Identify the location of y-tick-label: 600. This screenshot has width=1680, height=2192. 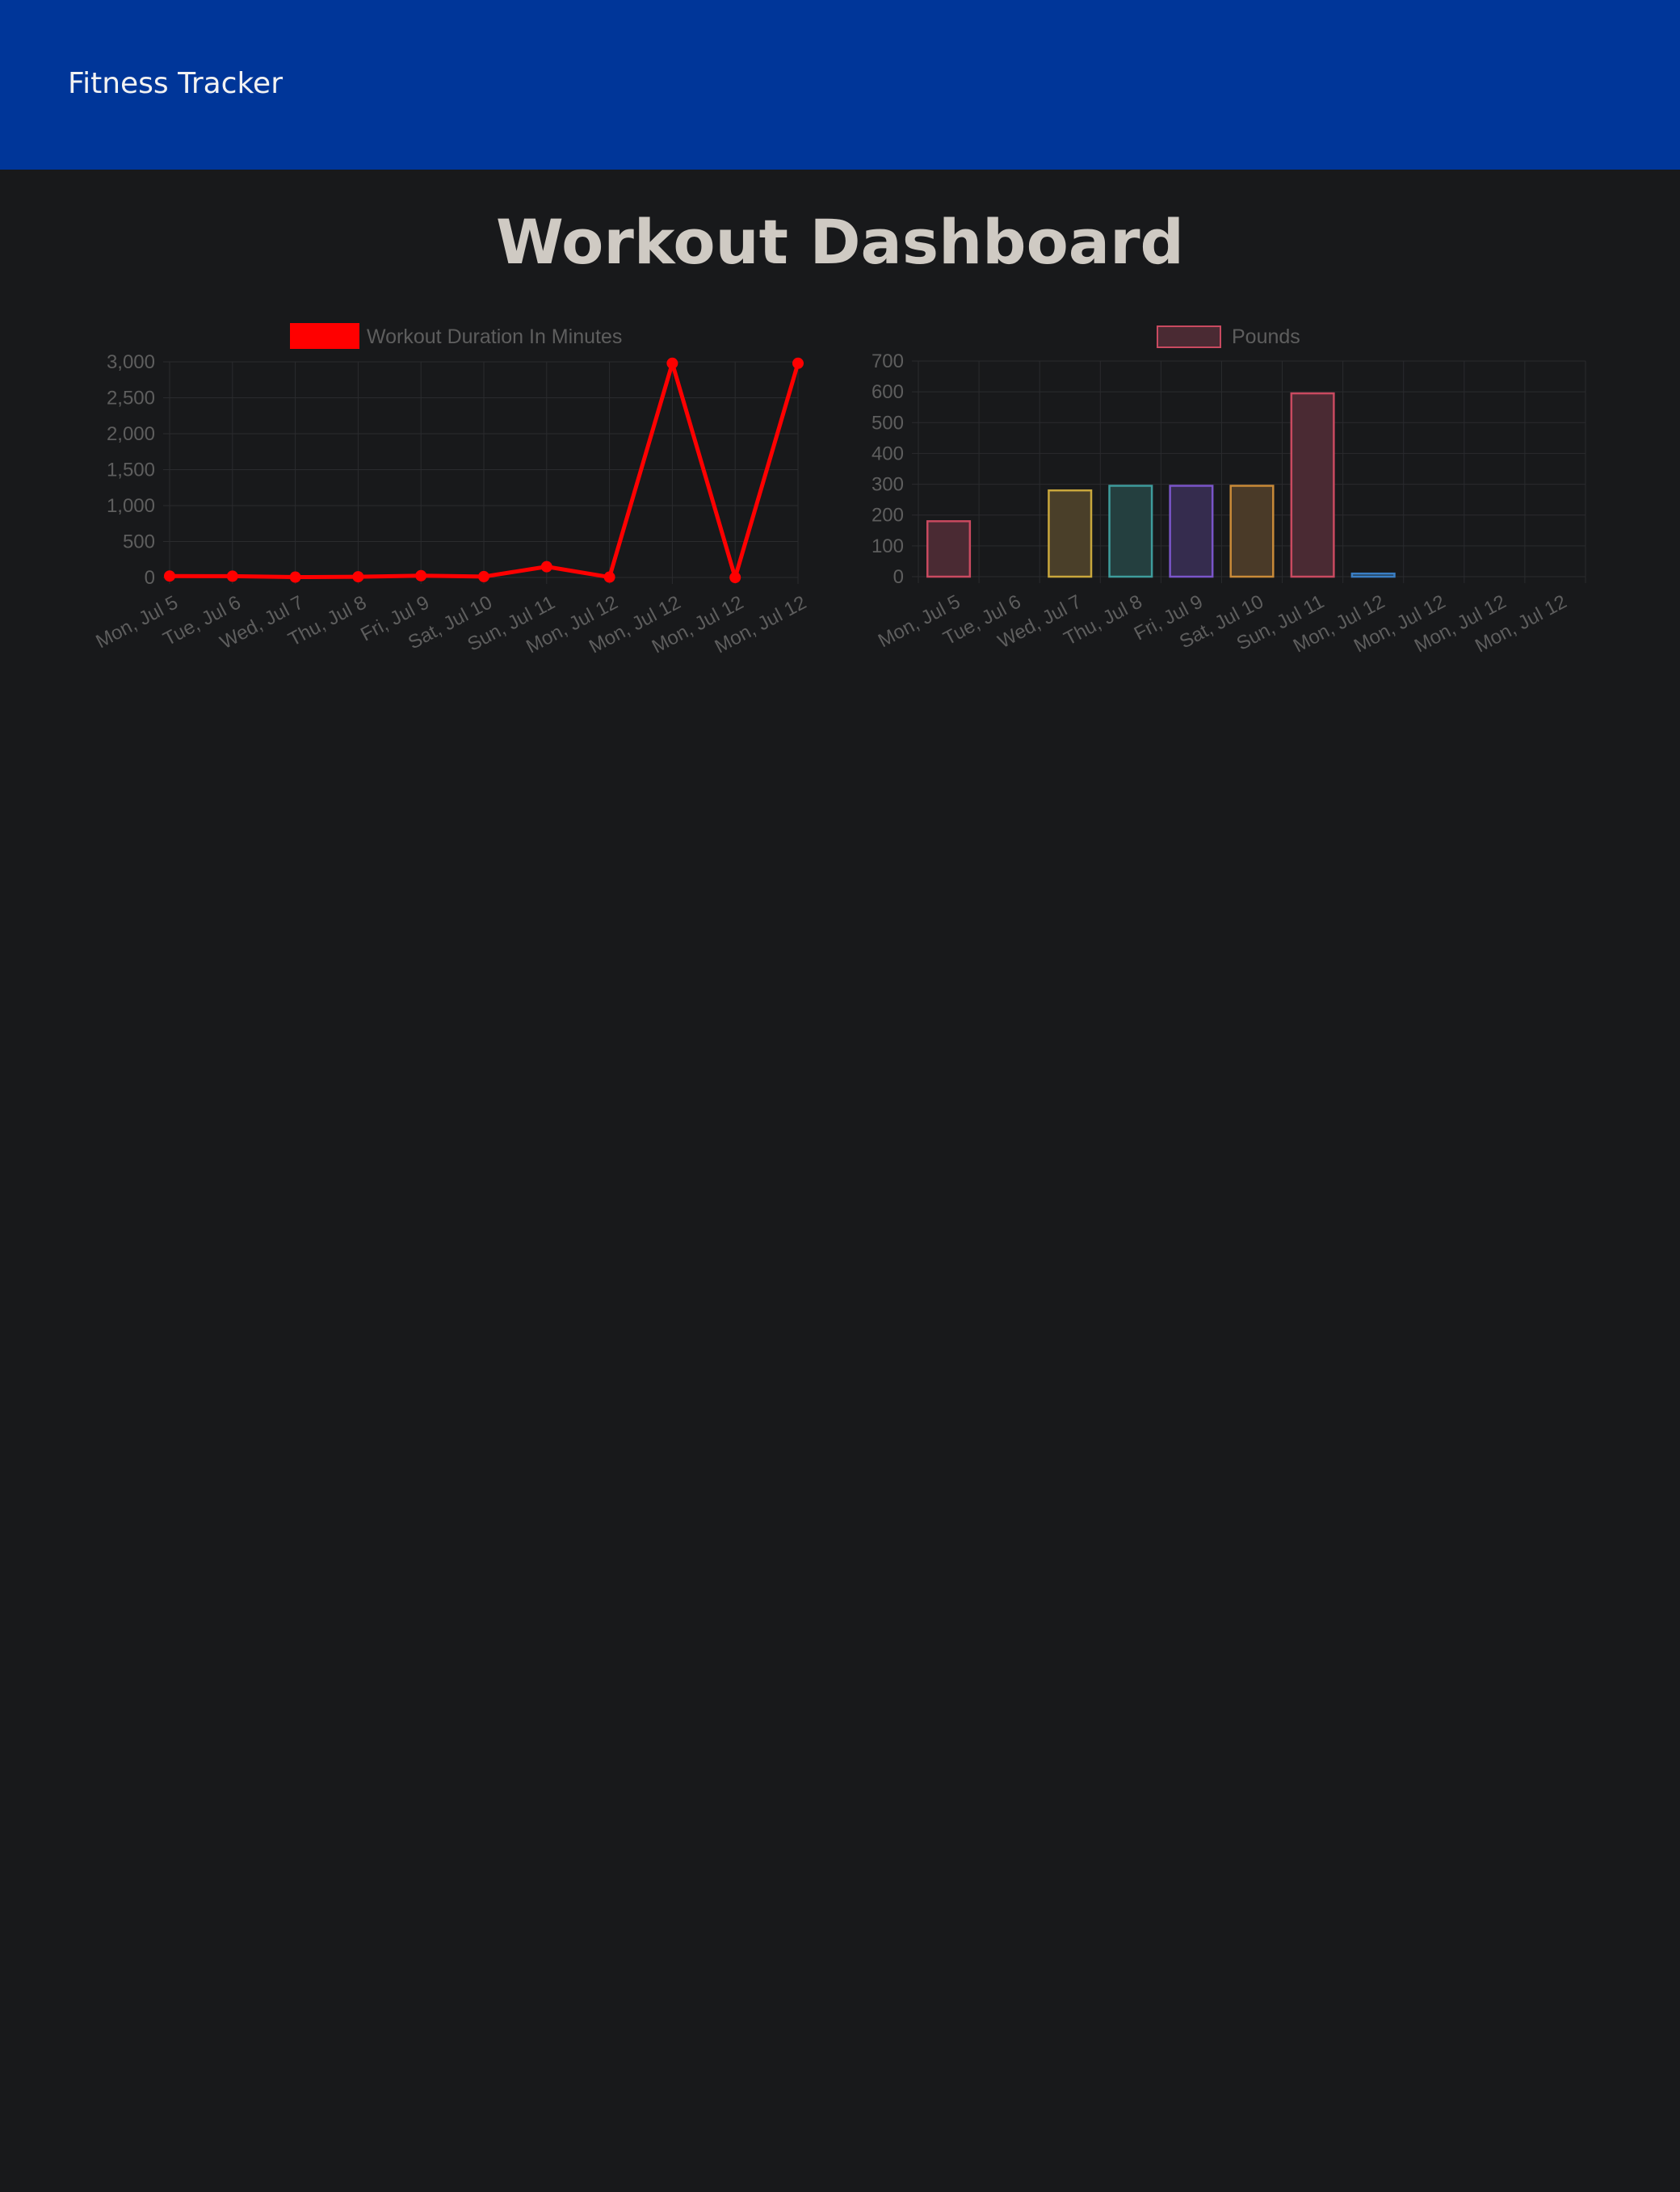
(888, 392).